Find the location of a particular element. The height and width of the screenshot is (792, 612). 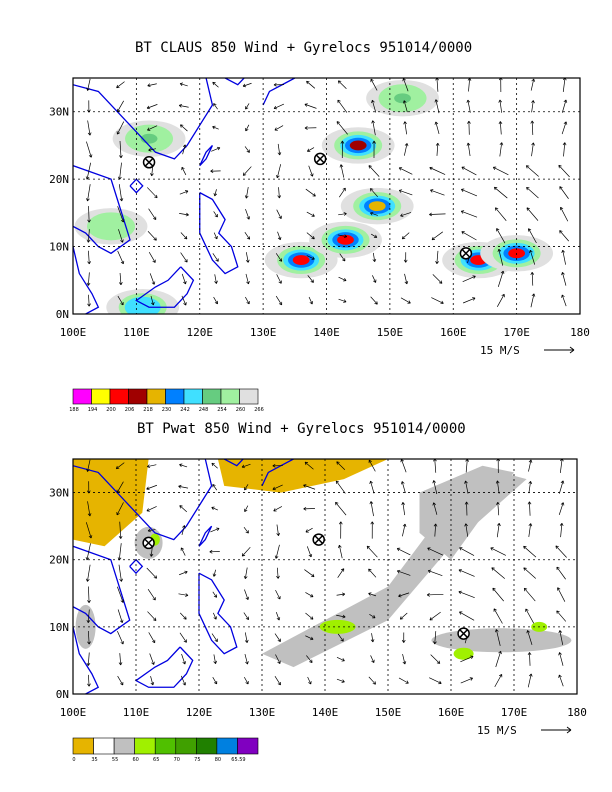

colorbar-label: 65 is located at coordinates (156, 760).